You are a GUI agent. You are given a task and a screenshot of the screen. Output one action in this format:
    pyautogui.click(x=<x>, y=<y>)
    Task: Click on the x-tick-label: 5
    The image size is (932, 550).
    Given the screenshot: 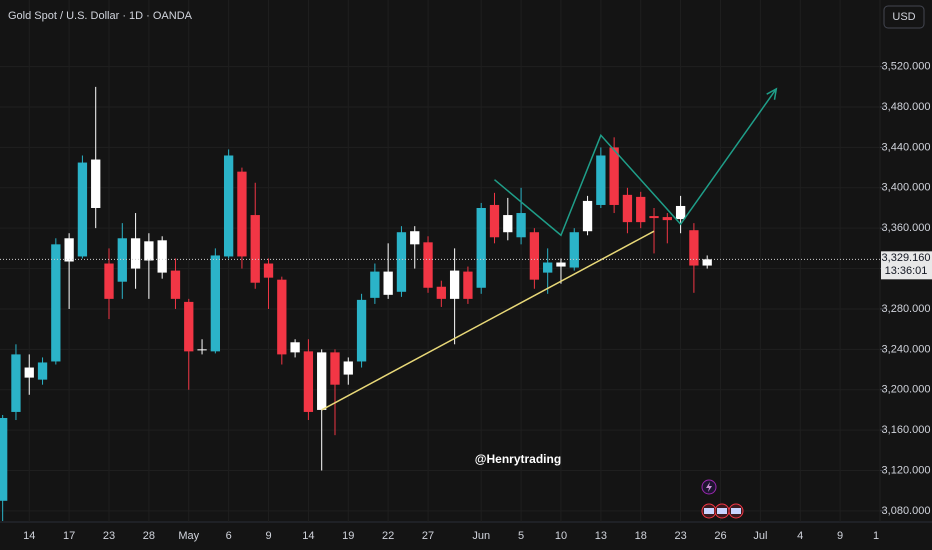 What is the action you would take?
    pyautogui.click(x=521, y=536)
    